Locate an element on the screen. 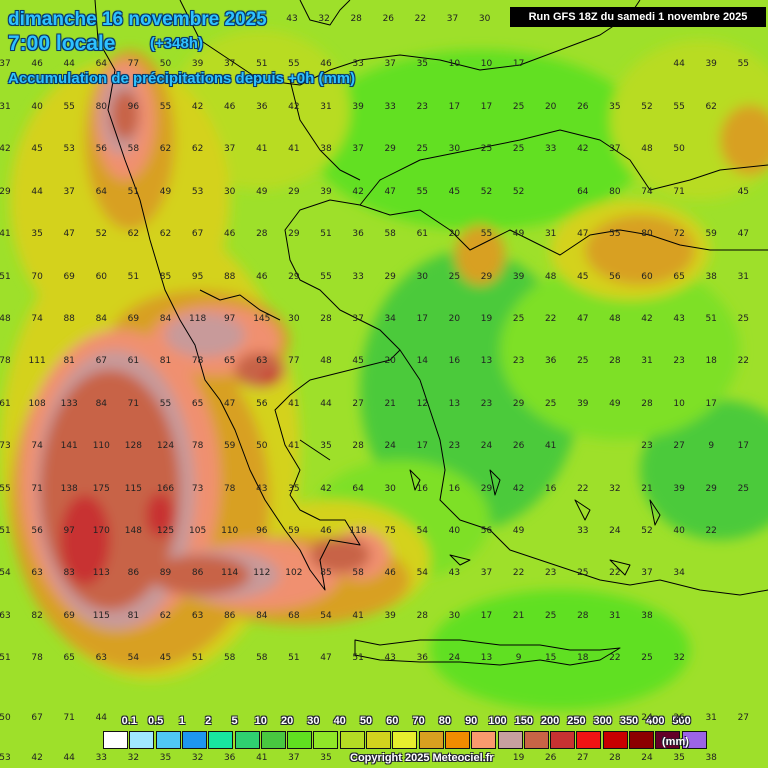 This screenshot has height=768, width=768. legend-label: 0.5 is located at coordinates (155, 721).